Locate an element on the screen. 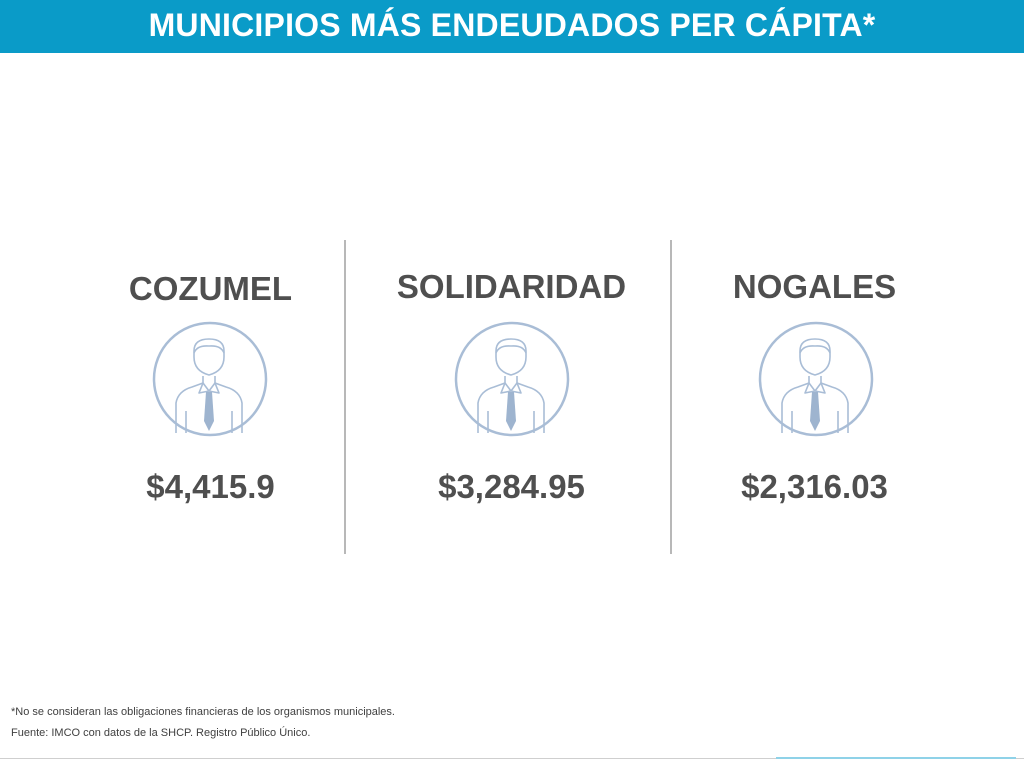 This screenshot has height=768, width=1024. municipality-card-nogales: NOGALES $2,316.03 is located at coordinates (814, 396).